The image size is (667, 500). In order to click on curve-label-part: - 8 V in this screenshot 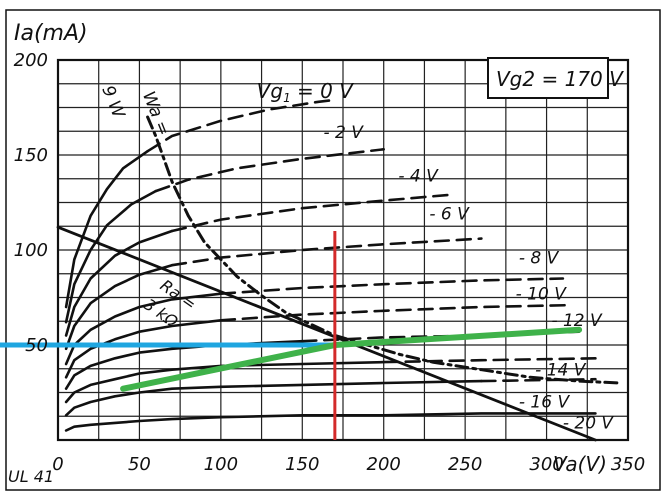, I will do `click(539, 258)`.